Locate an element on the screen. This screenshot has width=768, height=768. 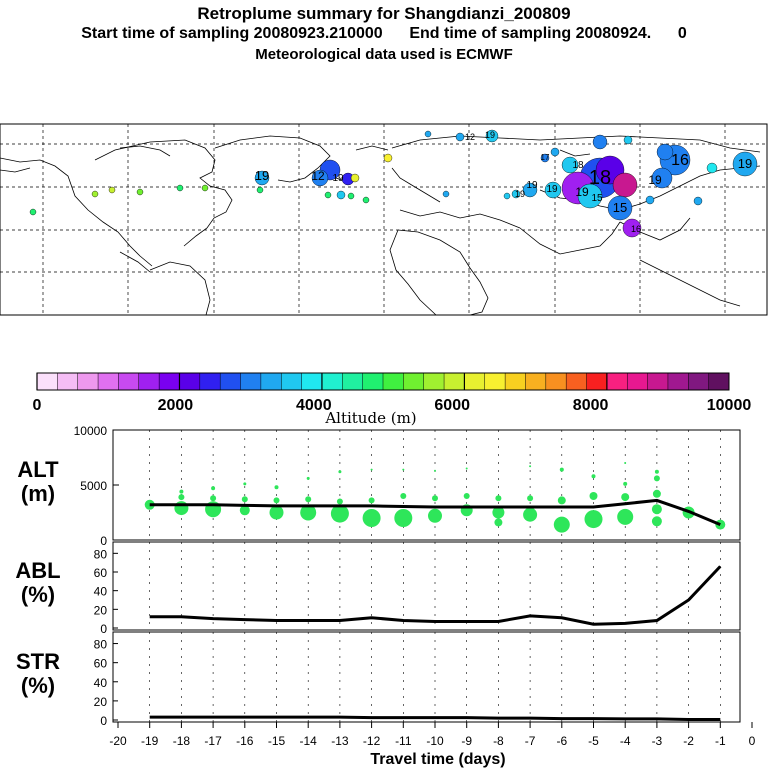
map-label: 15 is located at coordinates (620, 207).